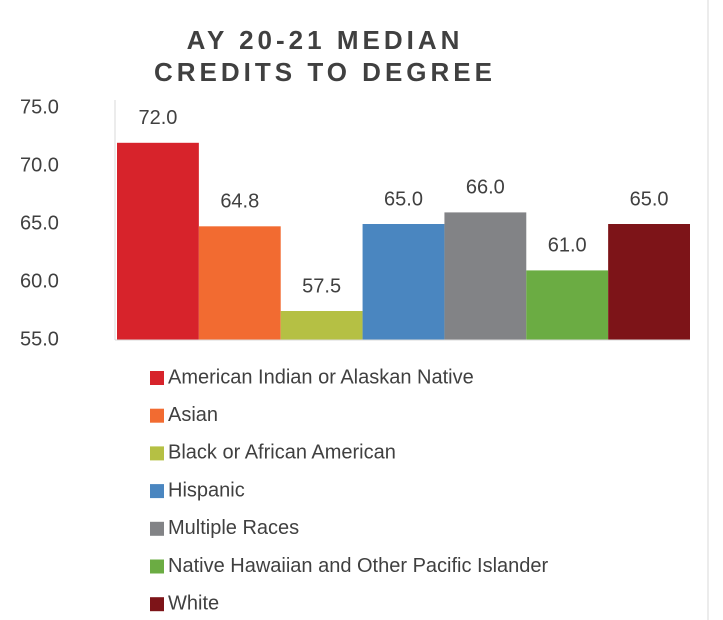  What do you see at coordinates (39, 281) in the screenshot?
I see `y-tick-label: 60.0` at bounding box center [39, 281].